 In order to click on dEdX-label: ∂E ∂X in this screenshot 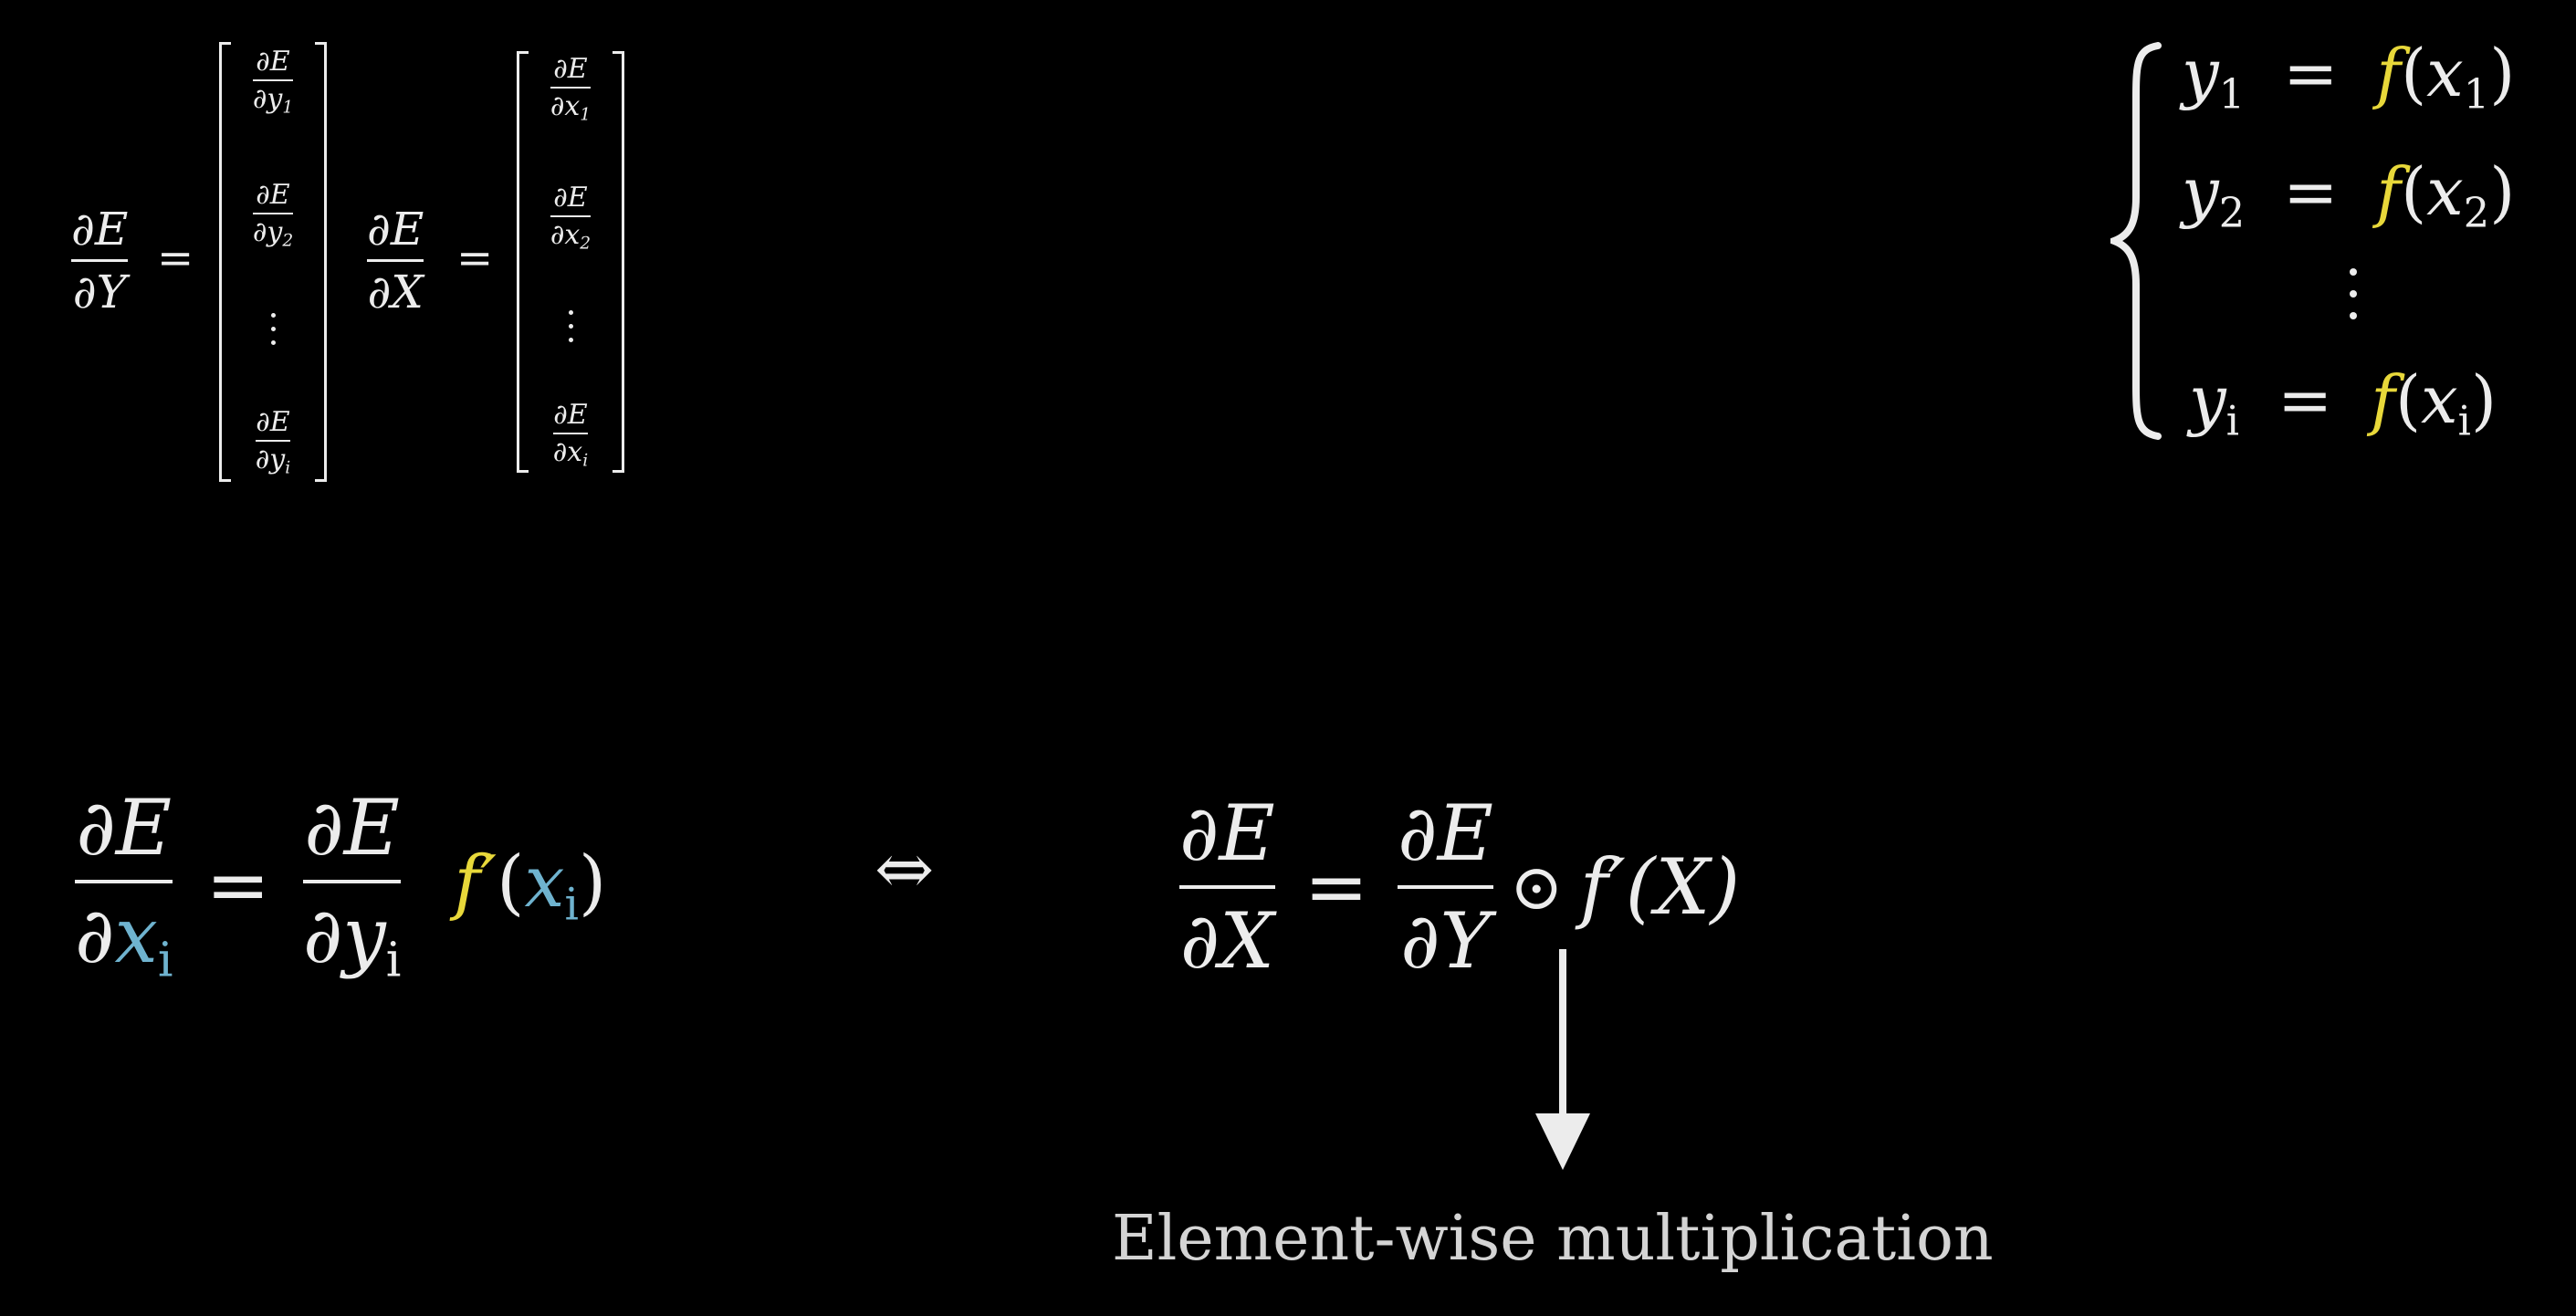, I will do `click(395, 261)`.